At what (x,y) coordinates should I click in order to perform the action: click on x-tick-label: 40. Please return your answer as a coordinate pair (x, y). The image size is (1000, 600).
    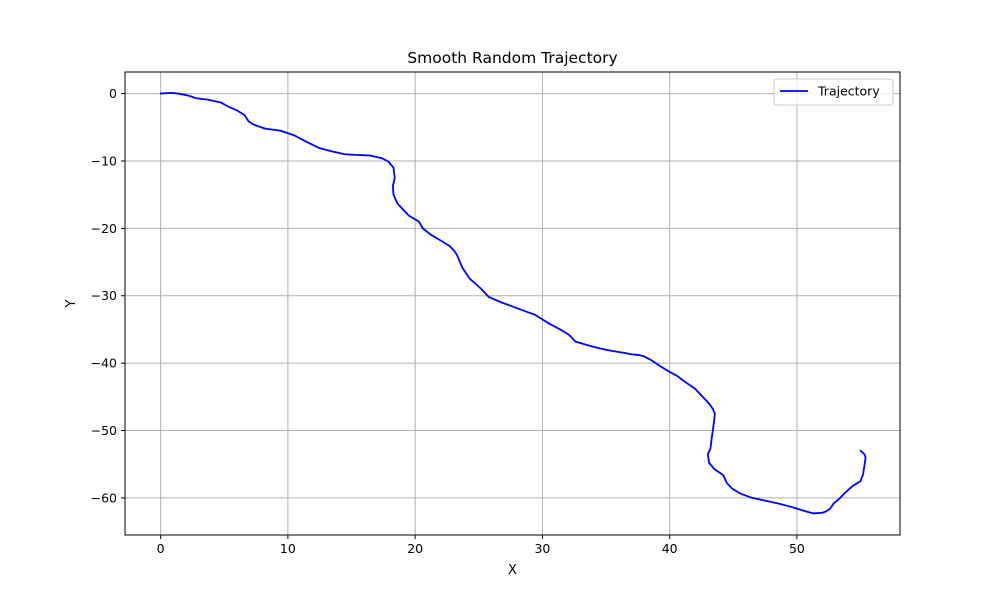
    Looking at the image, I should click on (670, 548).